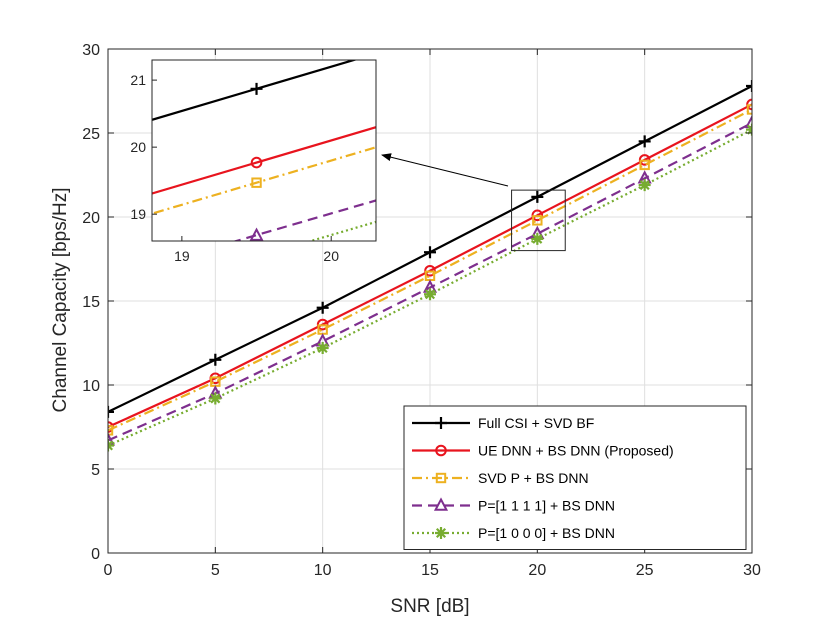 This screenshot has height=623, width=830. What do you see at coordinates (331, 256) in the screenshot?
I see `inset-x-tick-label-1: 20` at bounding box center [331, 256].